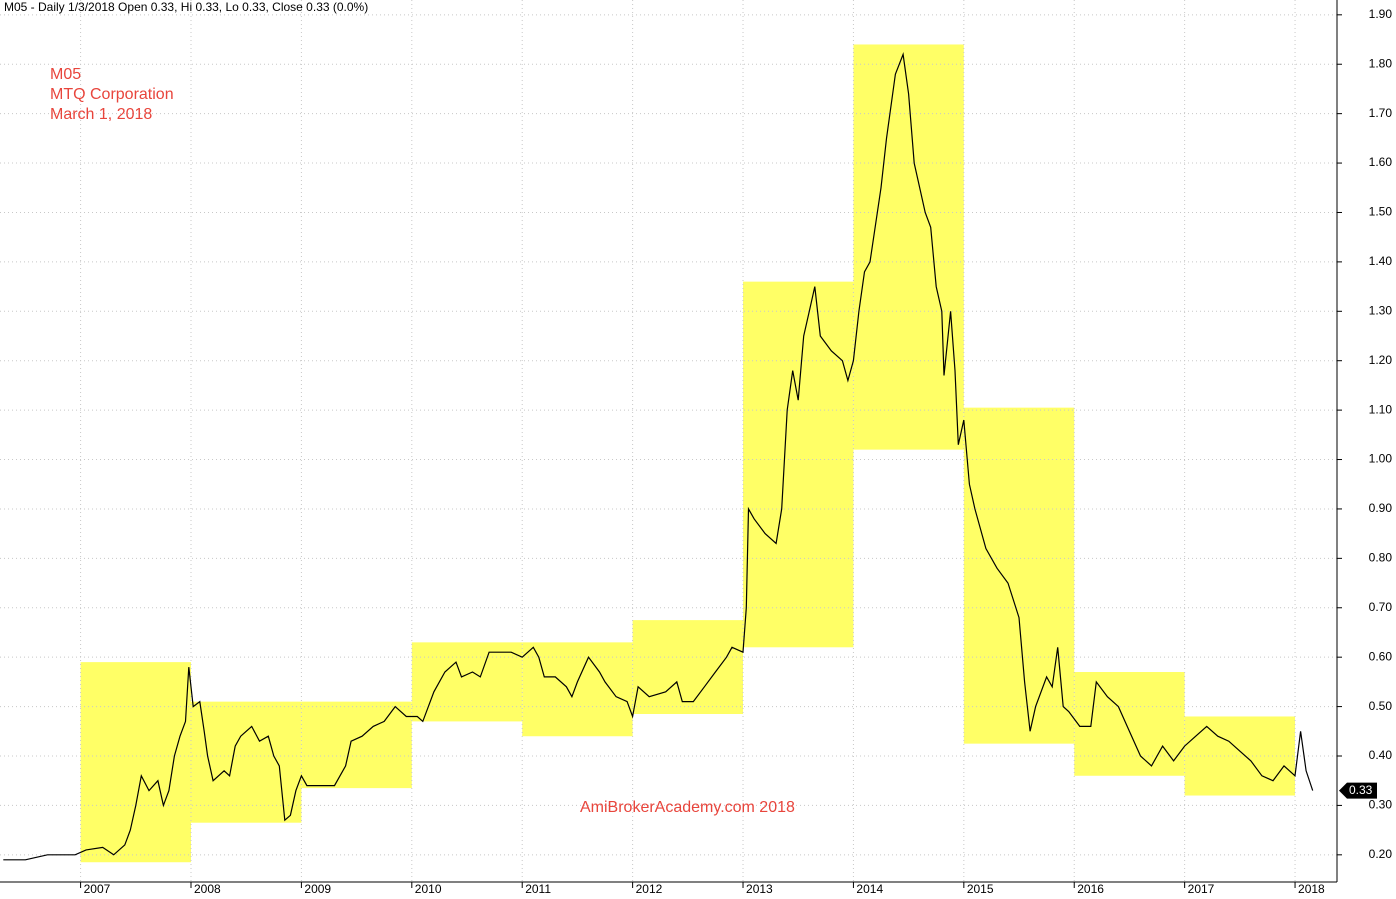 This screenshot has height=899, width=1396. What do you see at coordinates (1381, 656) in the screenshot?
I see `y-tick-label: 0.60` at bounding box center [1381, 656].